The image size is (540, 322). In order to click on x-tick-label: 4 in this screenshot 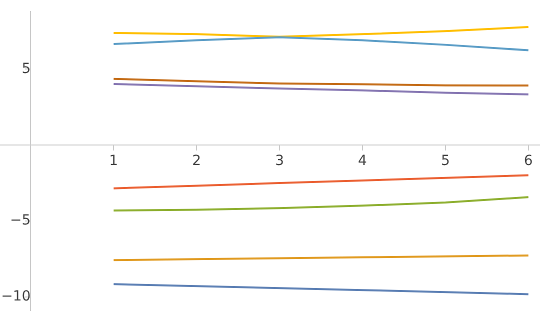, I will do `click(363, 161)`.